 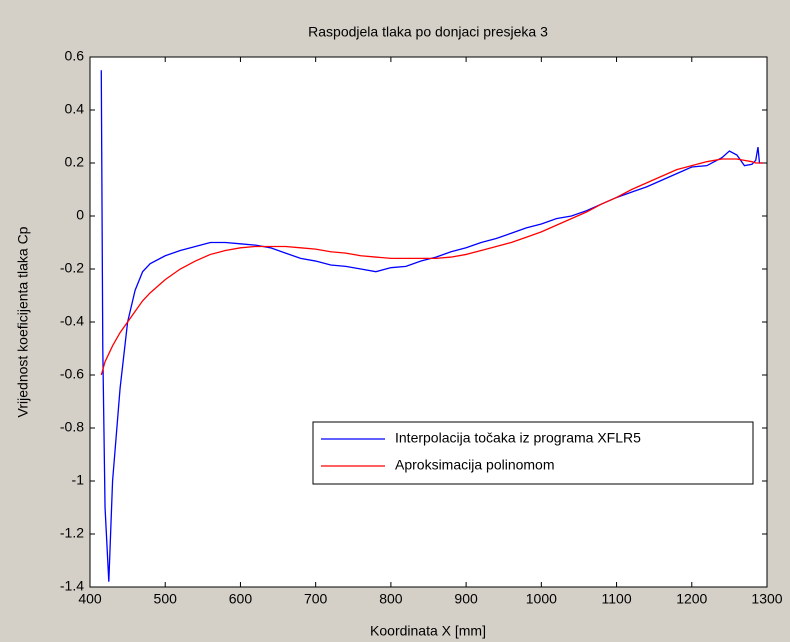 I want to click on legend-label: Interpolacija točaka iz programa XFLR5, so click(x=518, y=438).